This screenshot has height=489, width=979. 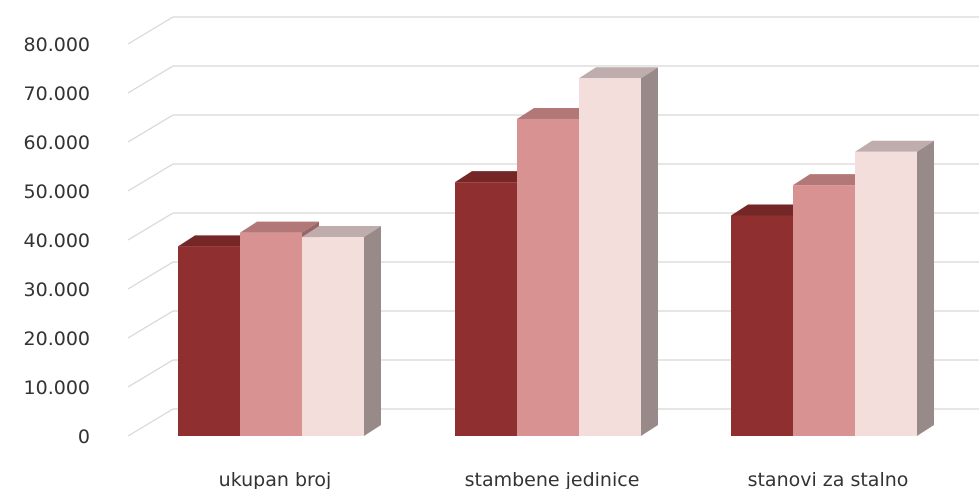 What do you see at coordinates (57, 388) in the screenshot?
I see `y-tick-label: 10.000` at bounding box center [57, 388].